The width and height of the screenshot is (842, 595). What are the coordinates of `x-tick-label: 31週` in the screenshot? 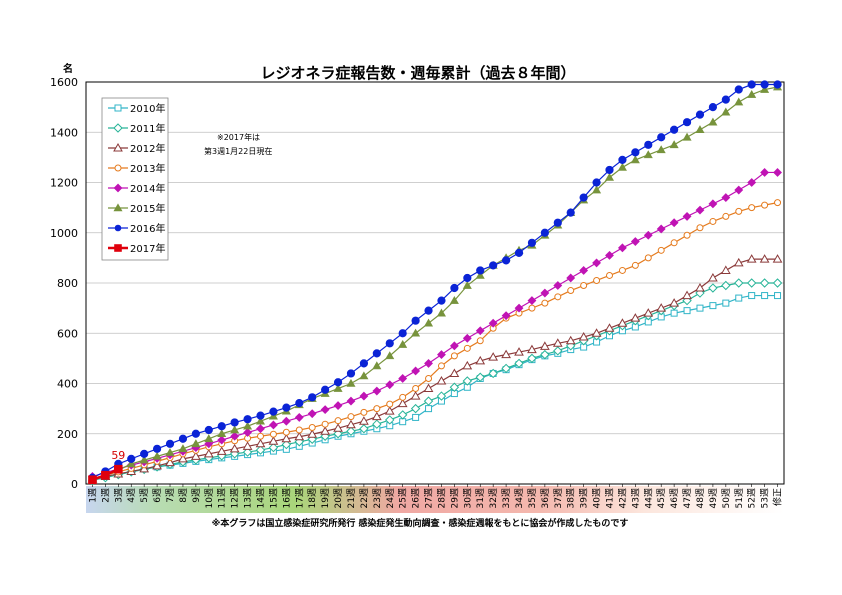 It's located at (480, 498).